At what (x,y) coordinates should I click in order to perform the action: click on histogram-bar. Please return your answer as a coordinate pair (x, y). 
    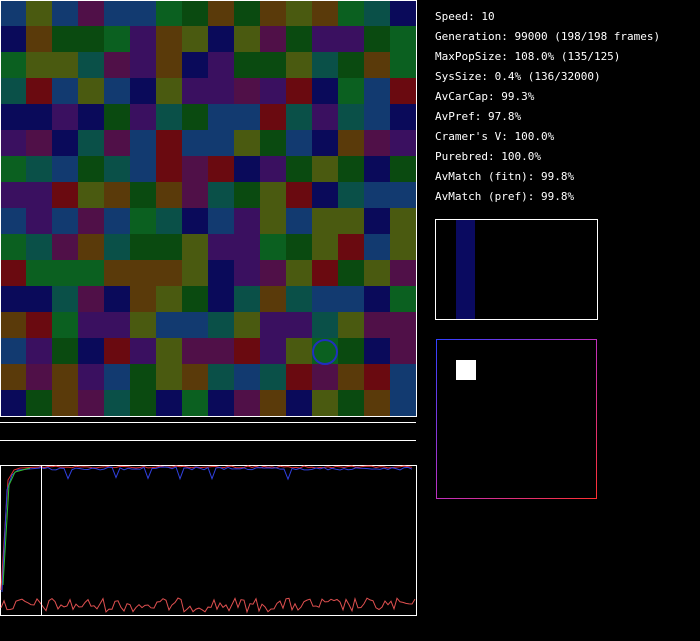
    Looking at the image, I should click on (465, 269).